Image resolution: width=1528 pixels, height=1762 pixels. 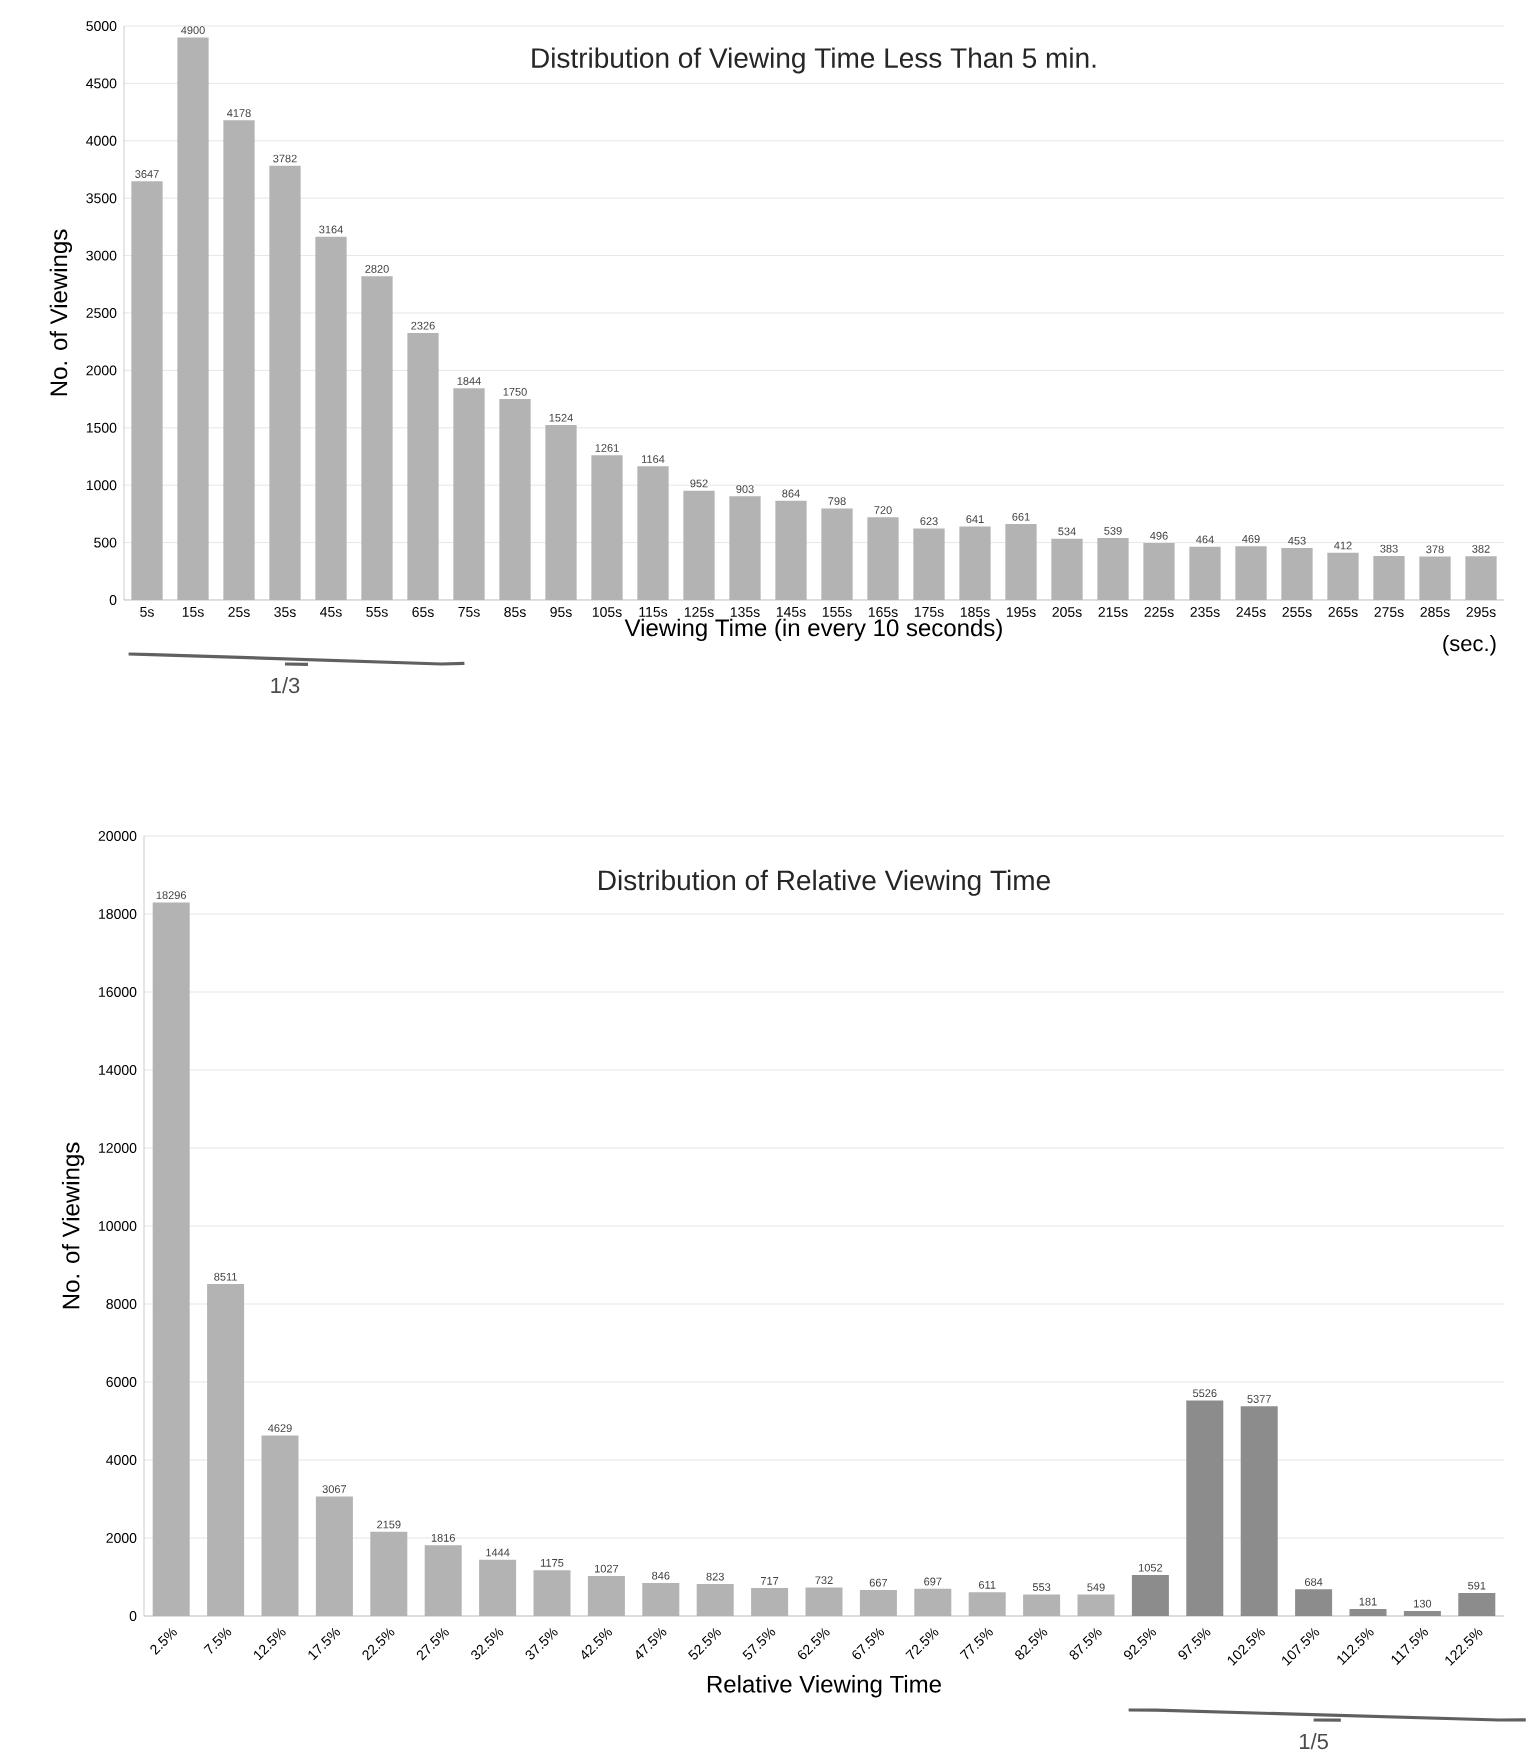 I want to click on text: 1/3, so click(x=285, y=685).